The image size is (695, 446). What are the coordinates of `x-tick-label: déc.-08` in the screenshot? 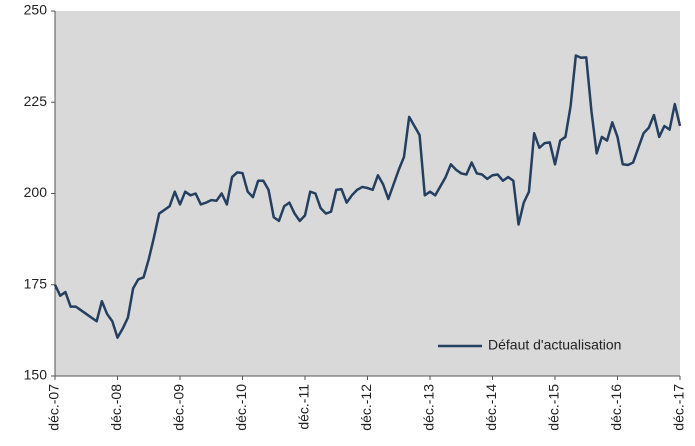 It's located at (116, 407).